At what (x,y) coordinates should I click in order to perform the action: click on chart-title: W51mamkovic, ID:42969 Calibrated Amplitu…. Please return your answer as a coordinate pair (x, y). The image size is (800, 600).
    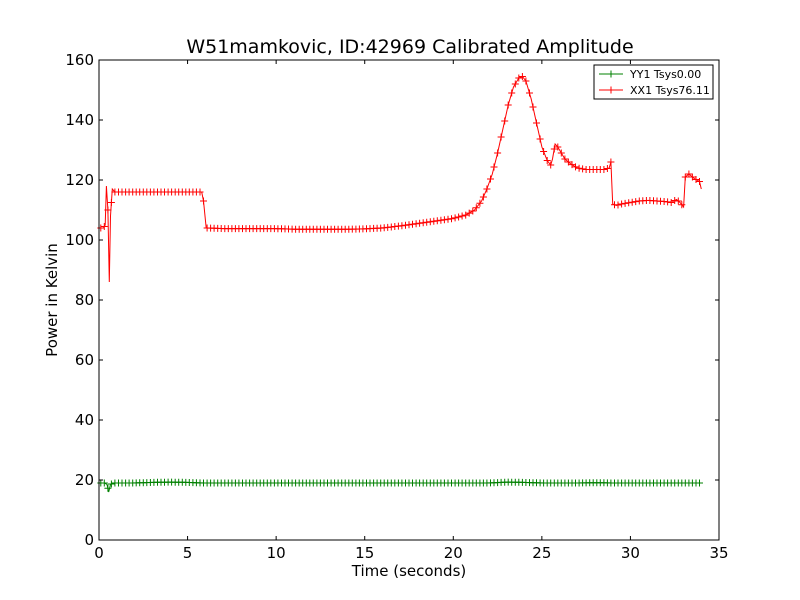
    Looking at the image, I should click on (409, 47).